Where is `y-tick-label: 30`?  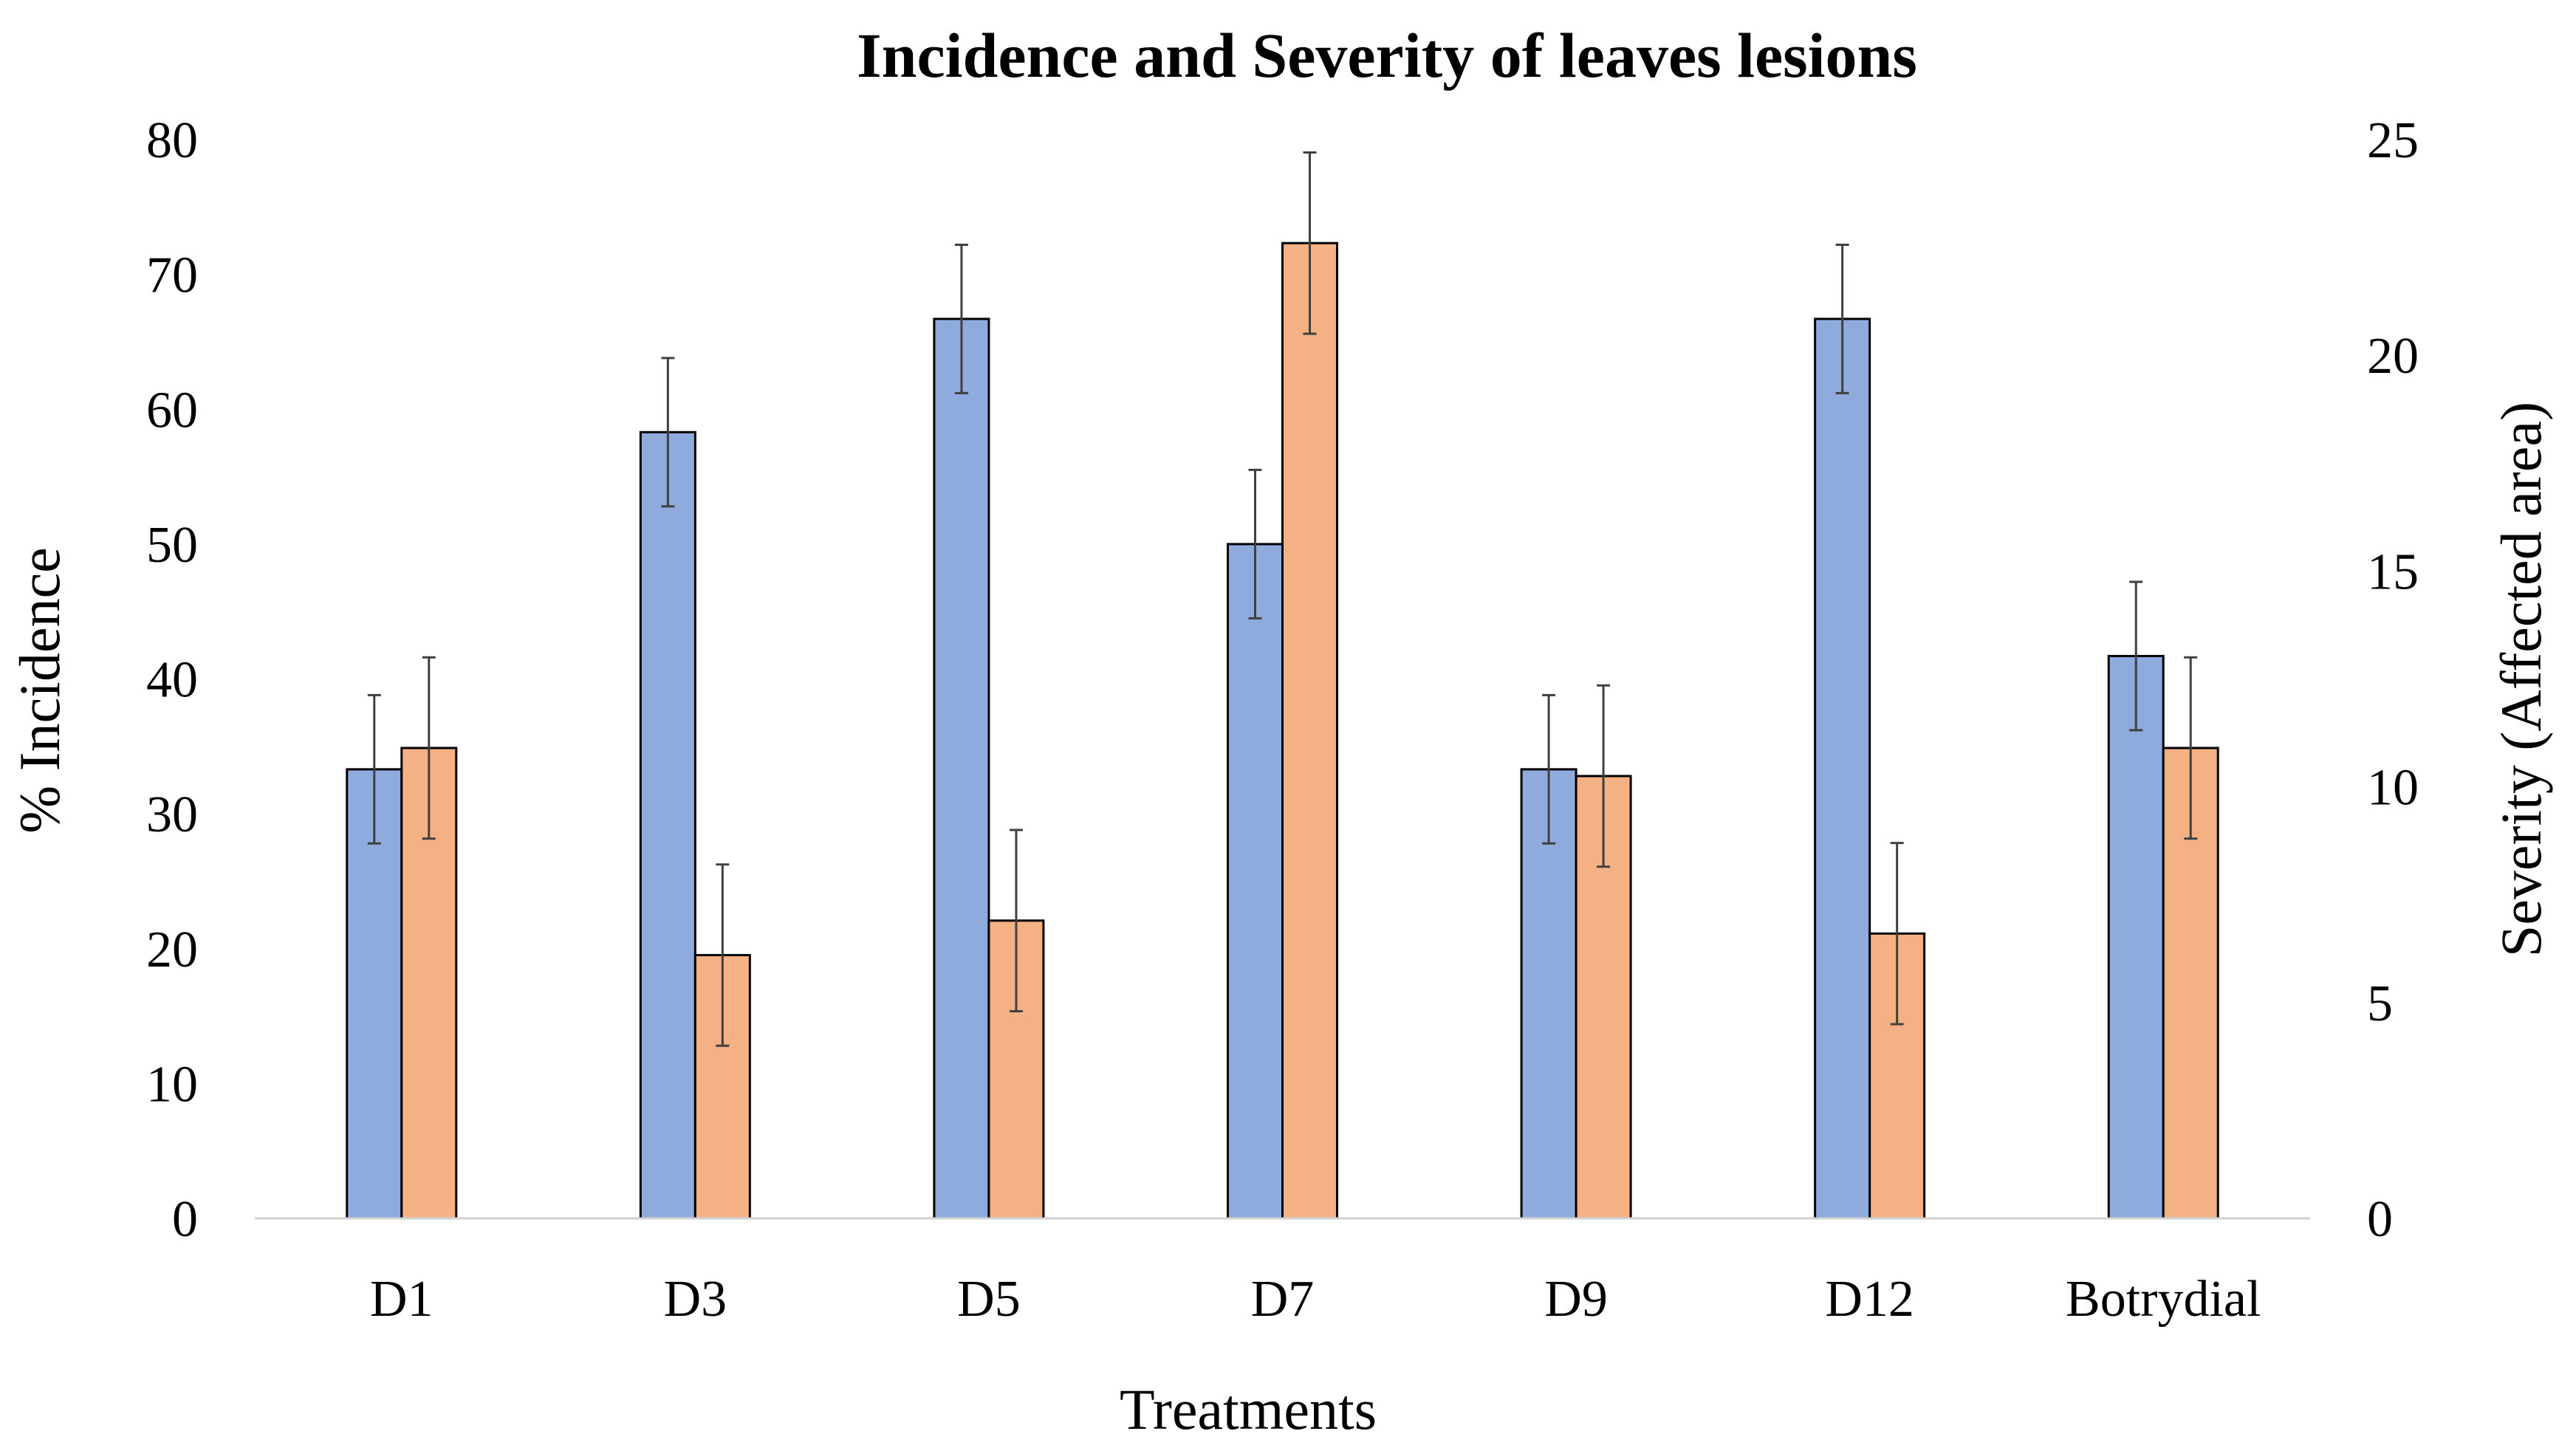 y-tick-label: 30 is located at coordinates (172, 814).